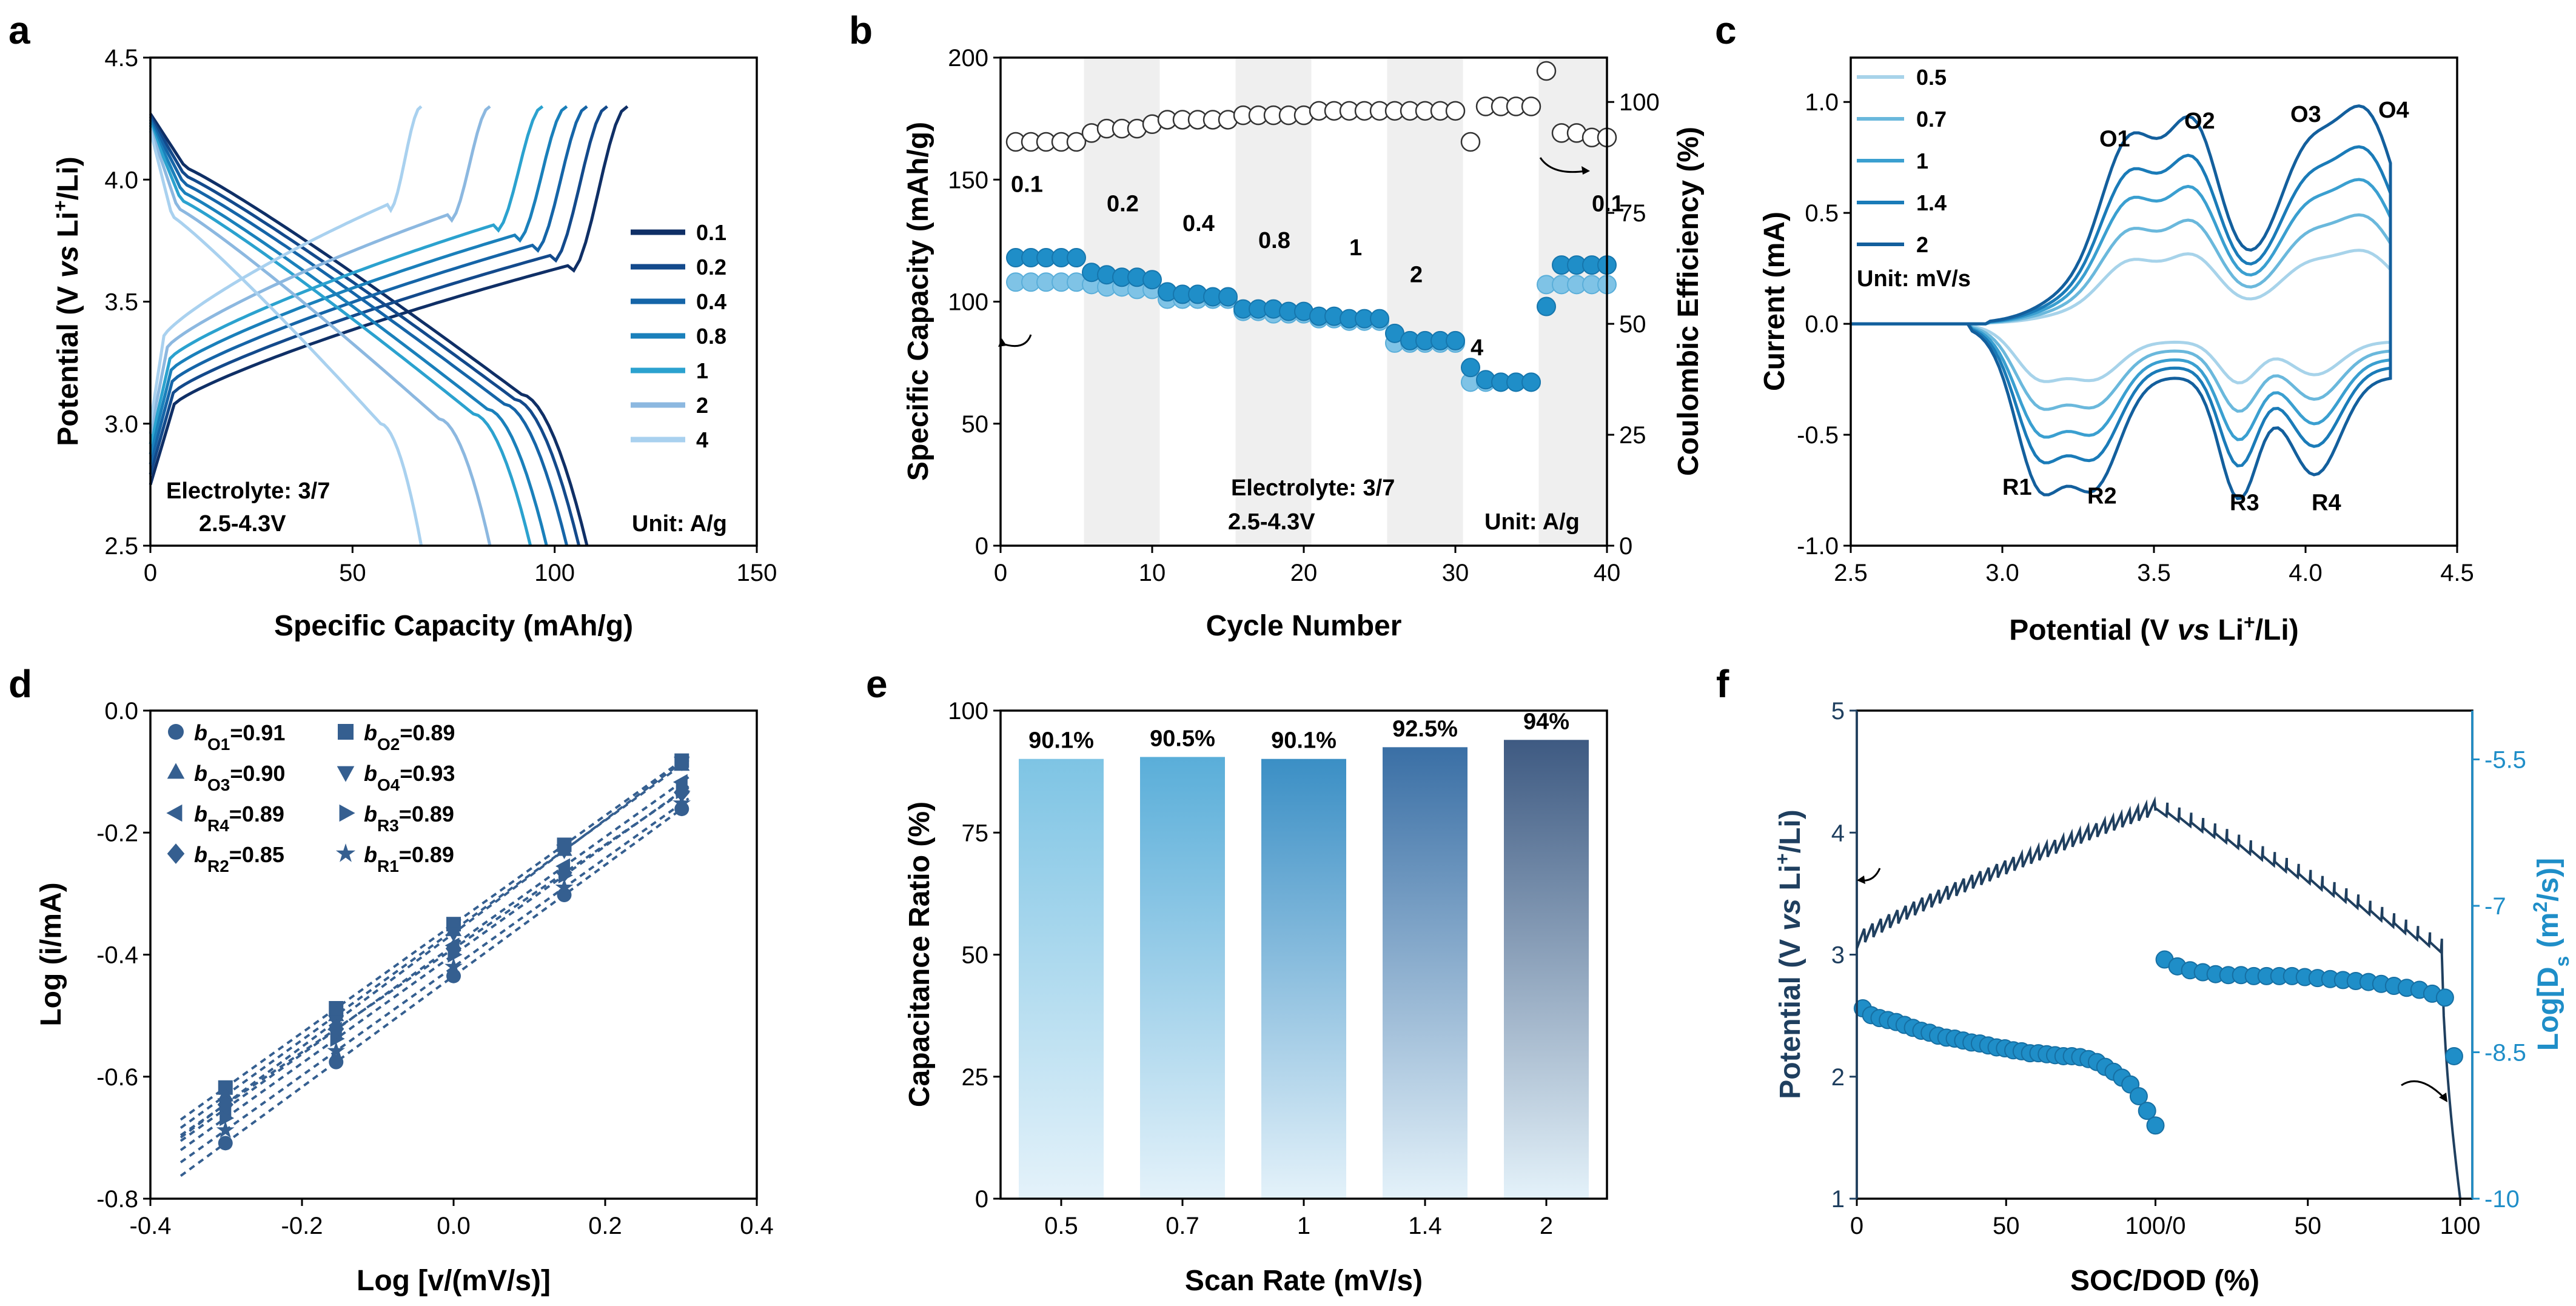 The height and width of the screenshot is (1306, 2576). I want to click on panel-d-point-O1, so click(337, 1062).